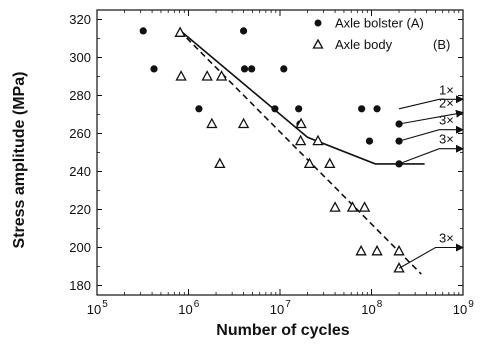  Describe the element at coordinates (80, 57) in the screenshot. I see `y-tick-label: 300` at that location.